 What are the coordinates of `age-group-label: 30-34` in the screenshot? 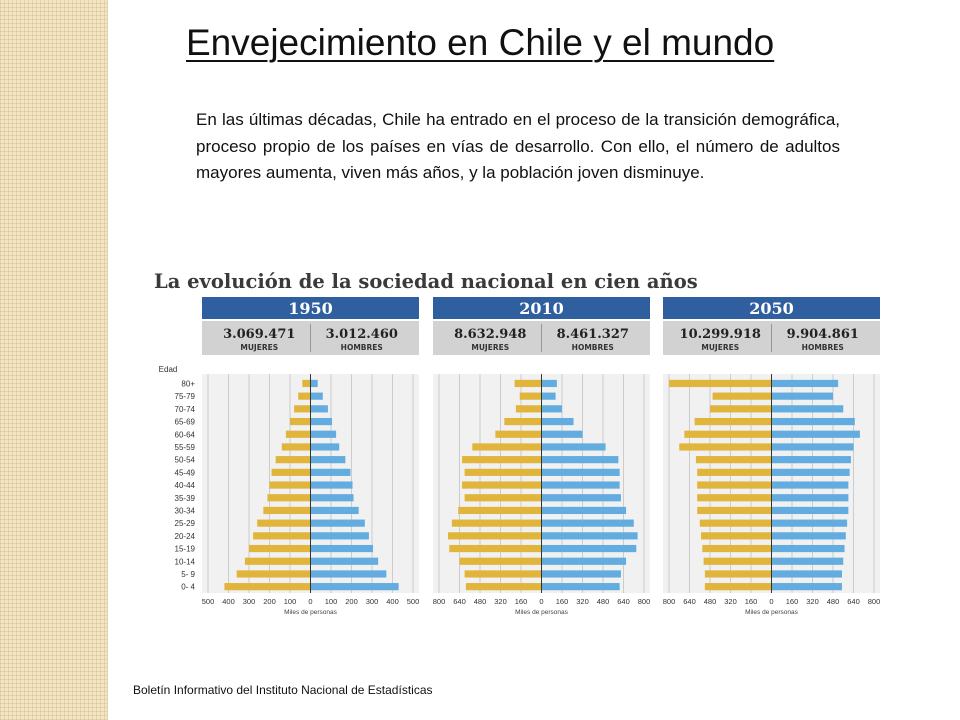 It's located at (185, 510).